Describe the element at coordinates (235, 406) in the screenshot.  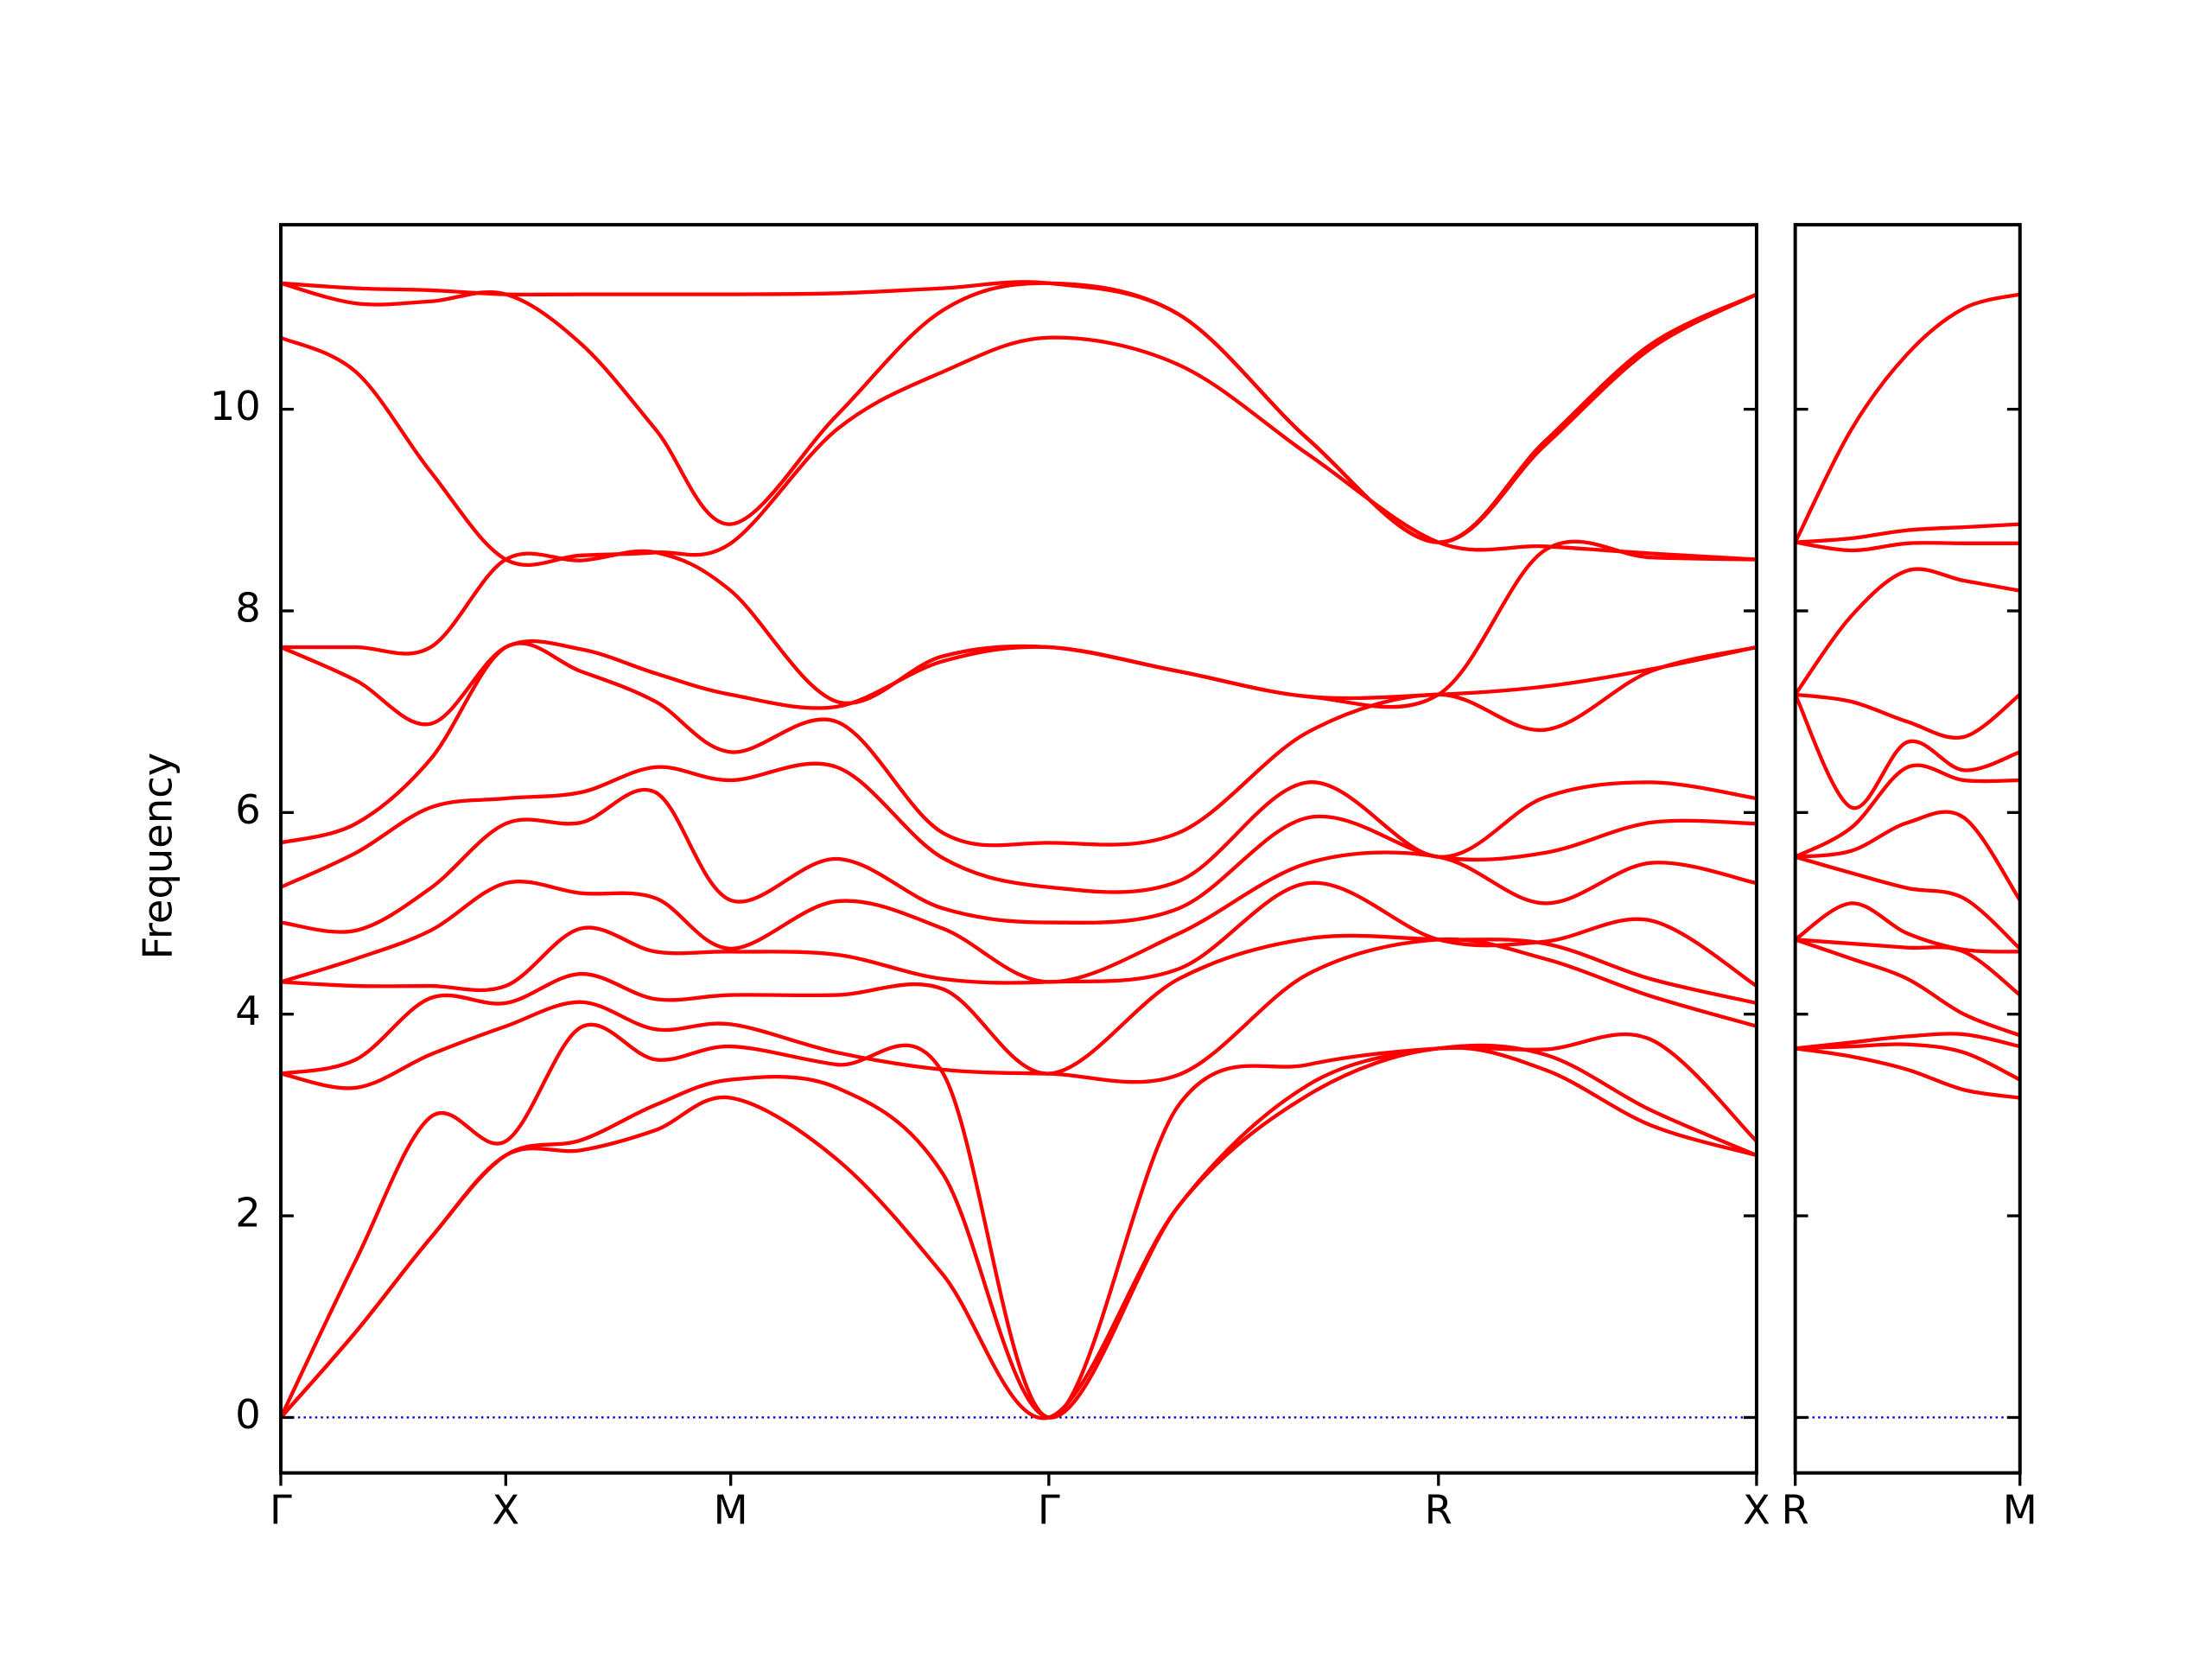
I see `y-tick-label: 10` at that location.